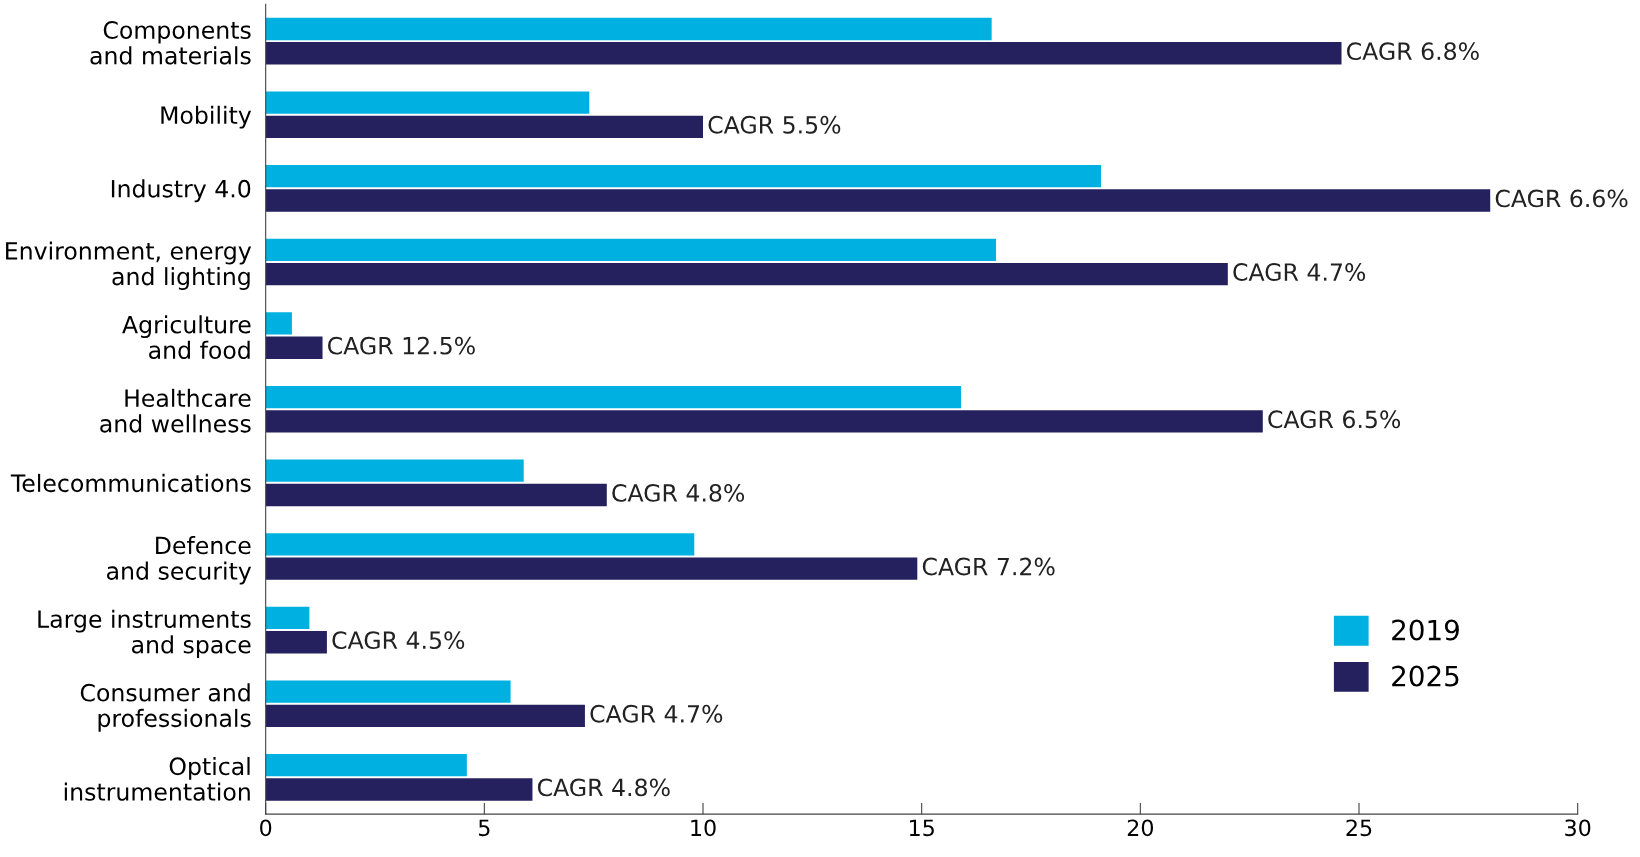 This screenshot has width=1640, height=857. What do you see at coordinates (129, 265) in the screenshot?
I see `y-tick-label: Environment, energy and lighting` at bounding box center [129, 265].